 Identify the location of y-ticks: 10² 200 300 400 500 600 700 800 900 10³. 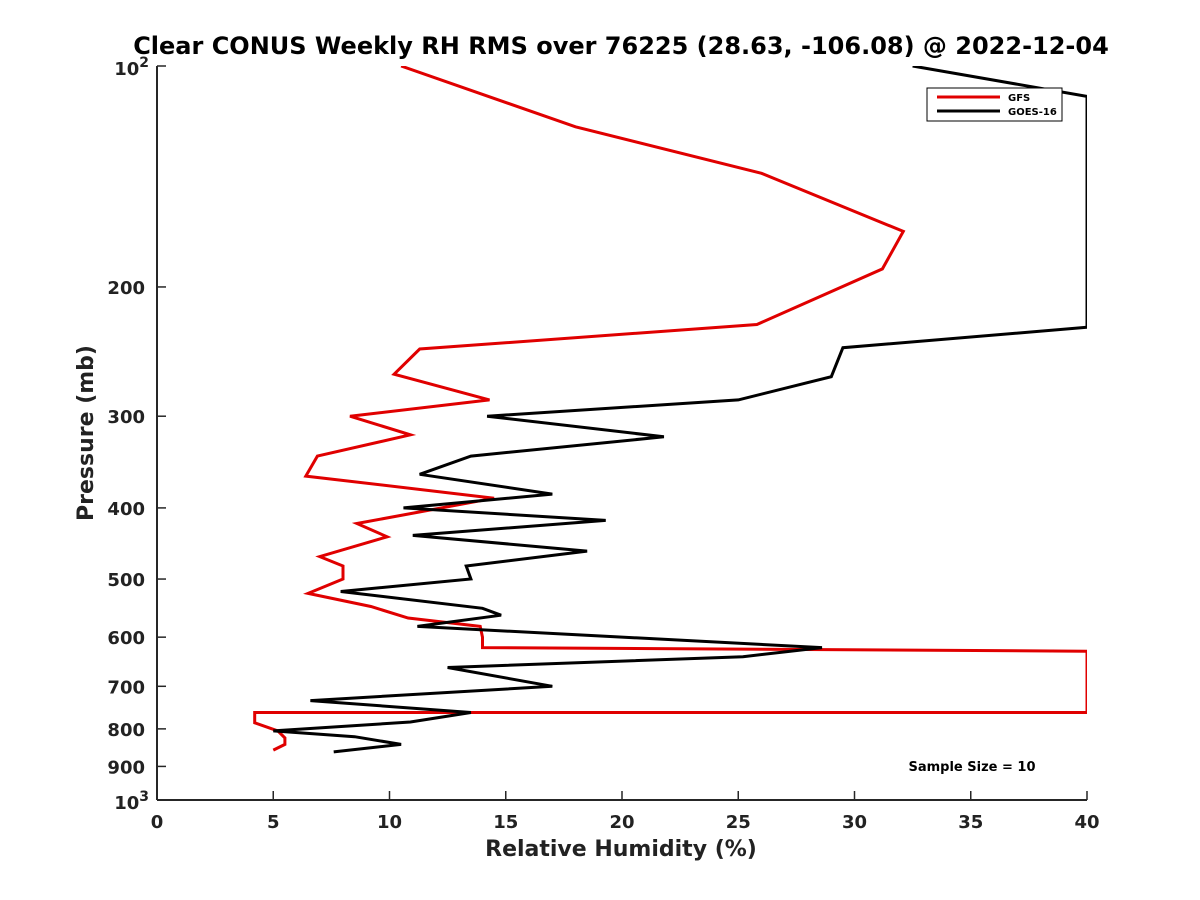
(136, 434).